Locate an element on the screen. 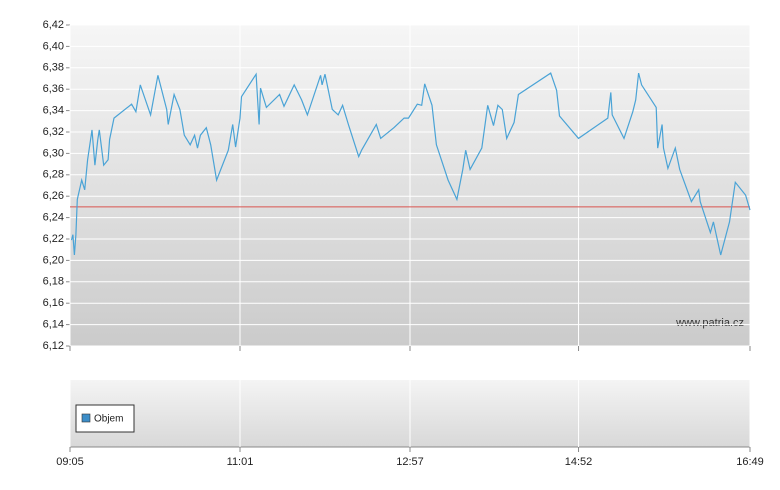 Image resolution: width=780 pixels, height=490 pixels. x-tick-label: 16:49 is located at coordinates (750, 462).